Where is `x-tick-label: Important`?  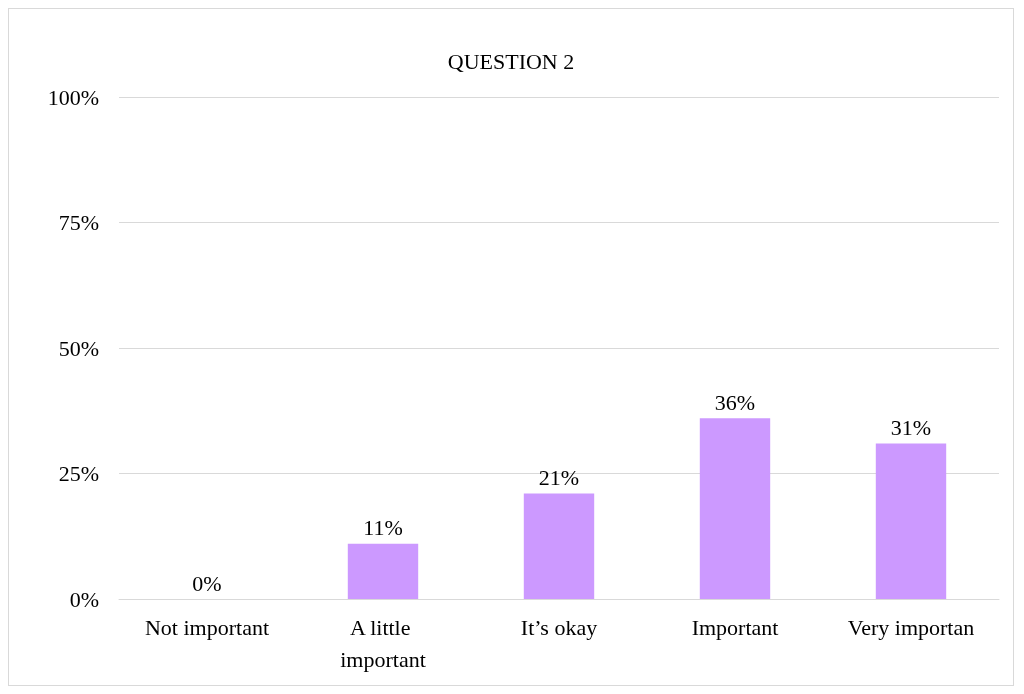
x-tick-label: Important is located at coordinates (735, 627).